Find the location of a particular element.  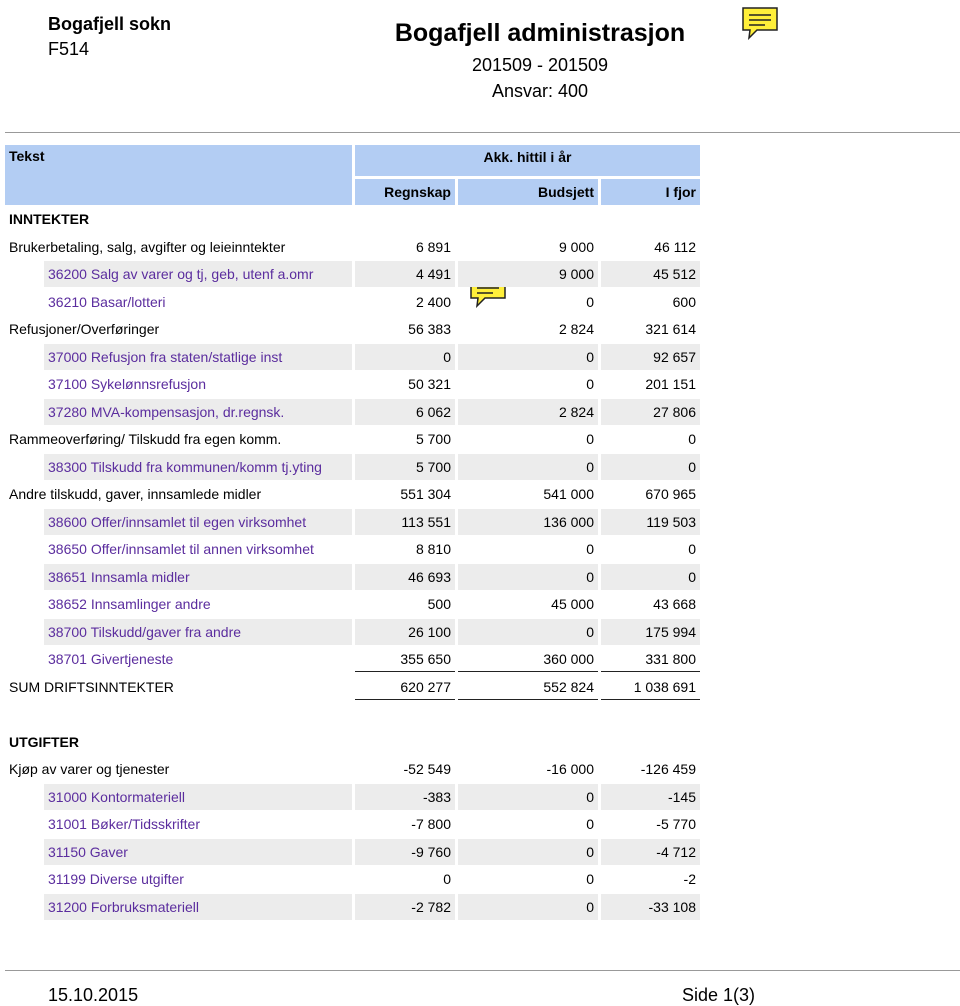

group-label: Andre tilskudd, gaver, innsamlede midler is located at coordinates (135, 494).